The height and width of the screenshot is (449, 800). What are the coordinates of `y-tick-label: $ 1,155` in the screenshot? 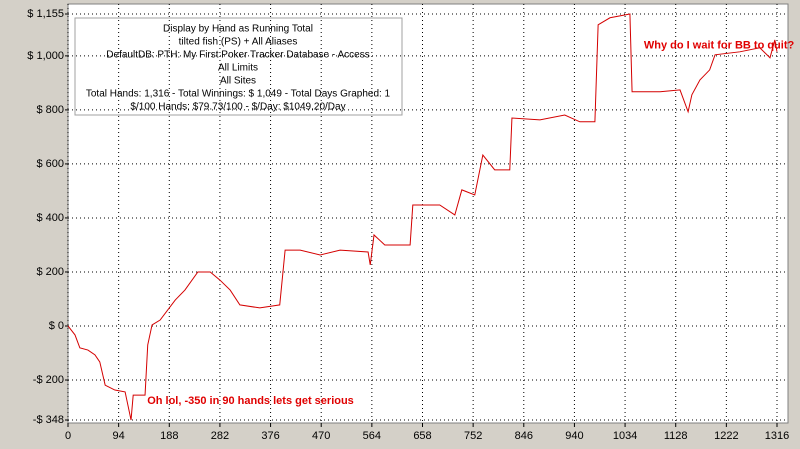 It's located at (45, 14).